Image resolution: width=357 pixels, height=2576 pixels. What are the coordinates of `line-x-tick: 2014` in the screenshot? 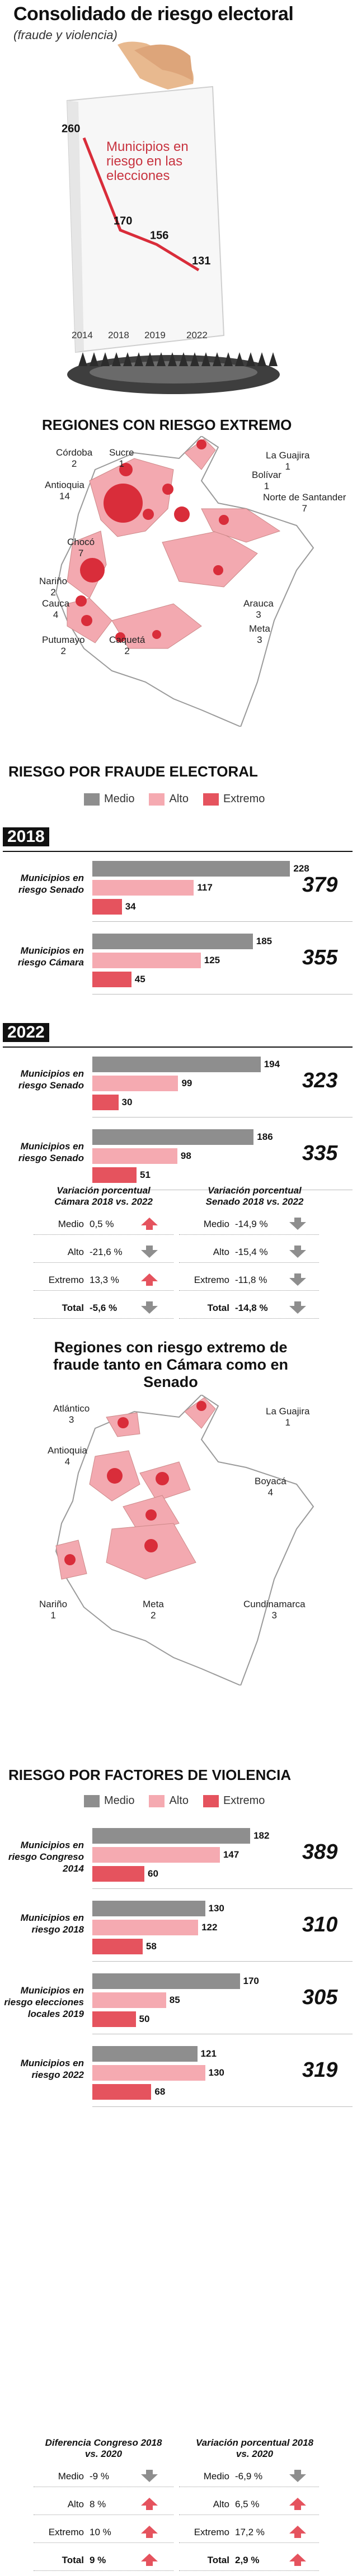 It's located at (82, 335).